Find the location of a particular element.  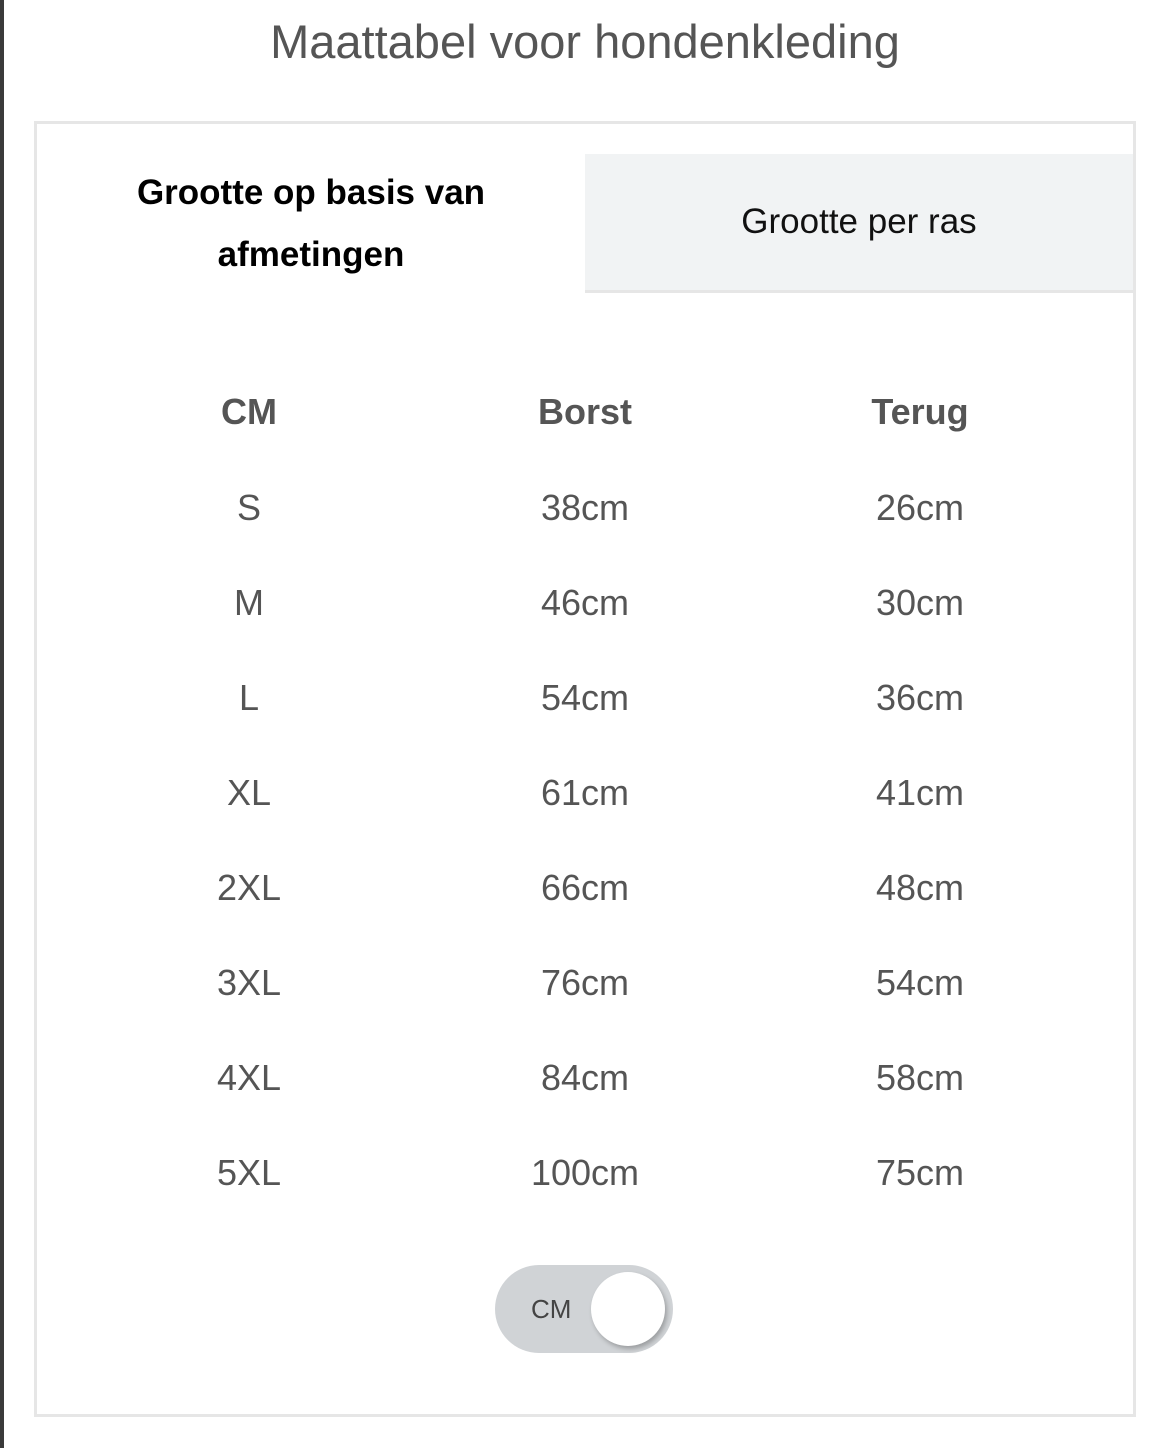

table-cell: 36cm is located at coordinates (920, 697).